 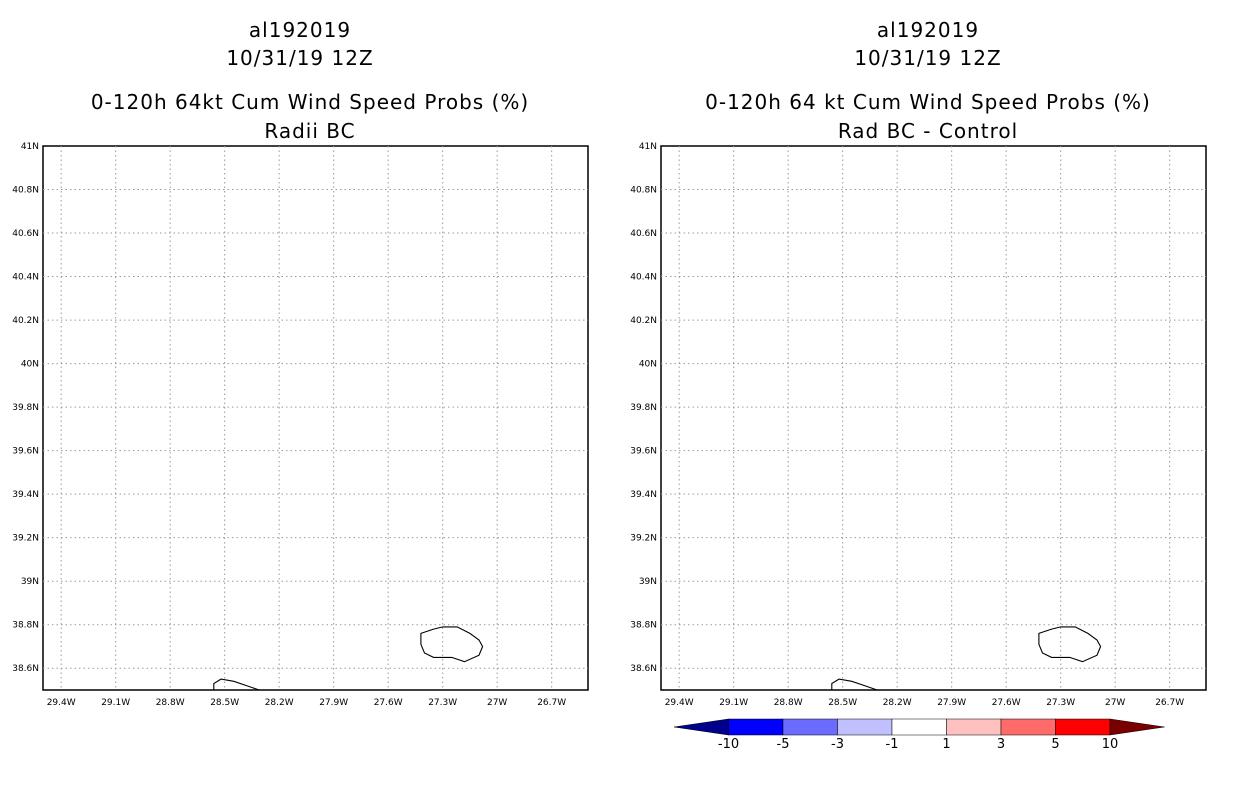 What do you see at coordinates (300, 58) in the screenshot?
I see `panel1-datetime: 10/31/19 12Z` at bounding box center [300, 58].